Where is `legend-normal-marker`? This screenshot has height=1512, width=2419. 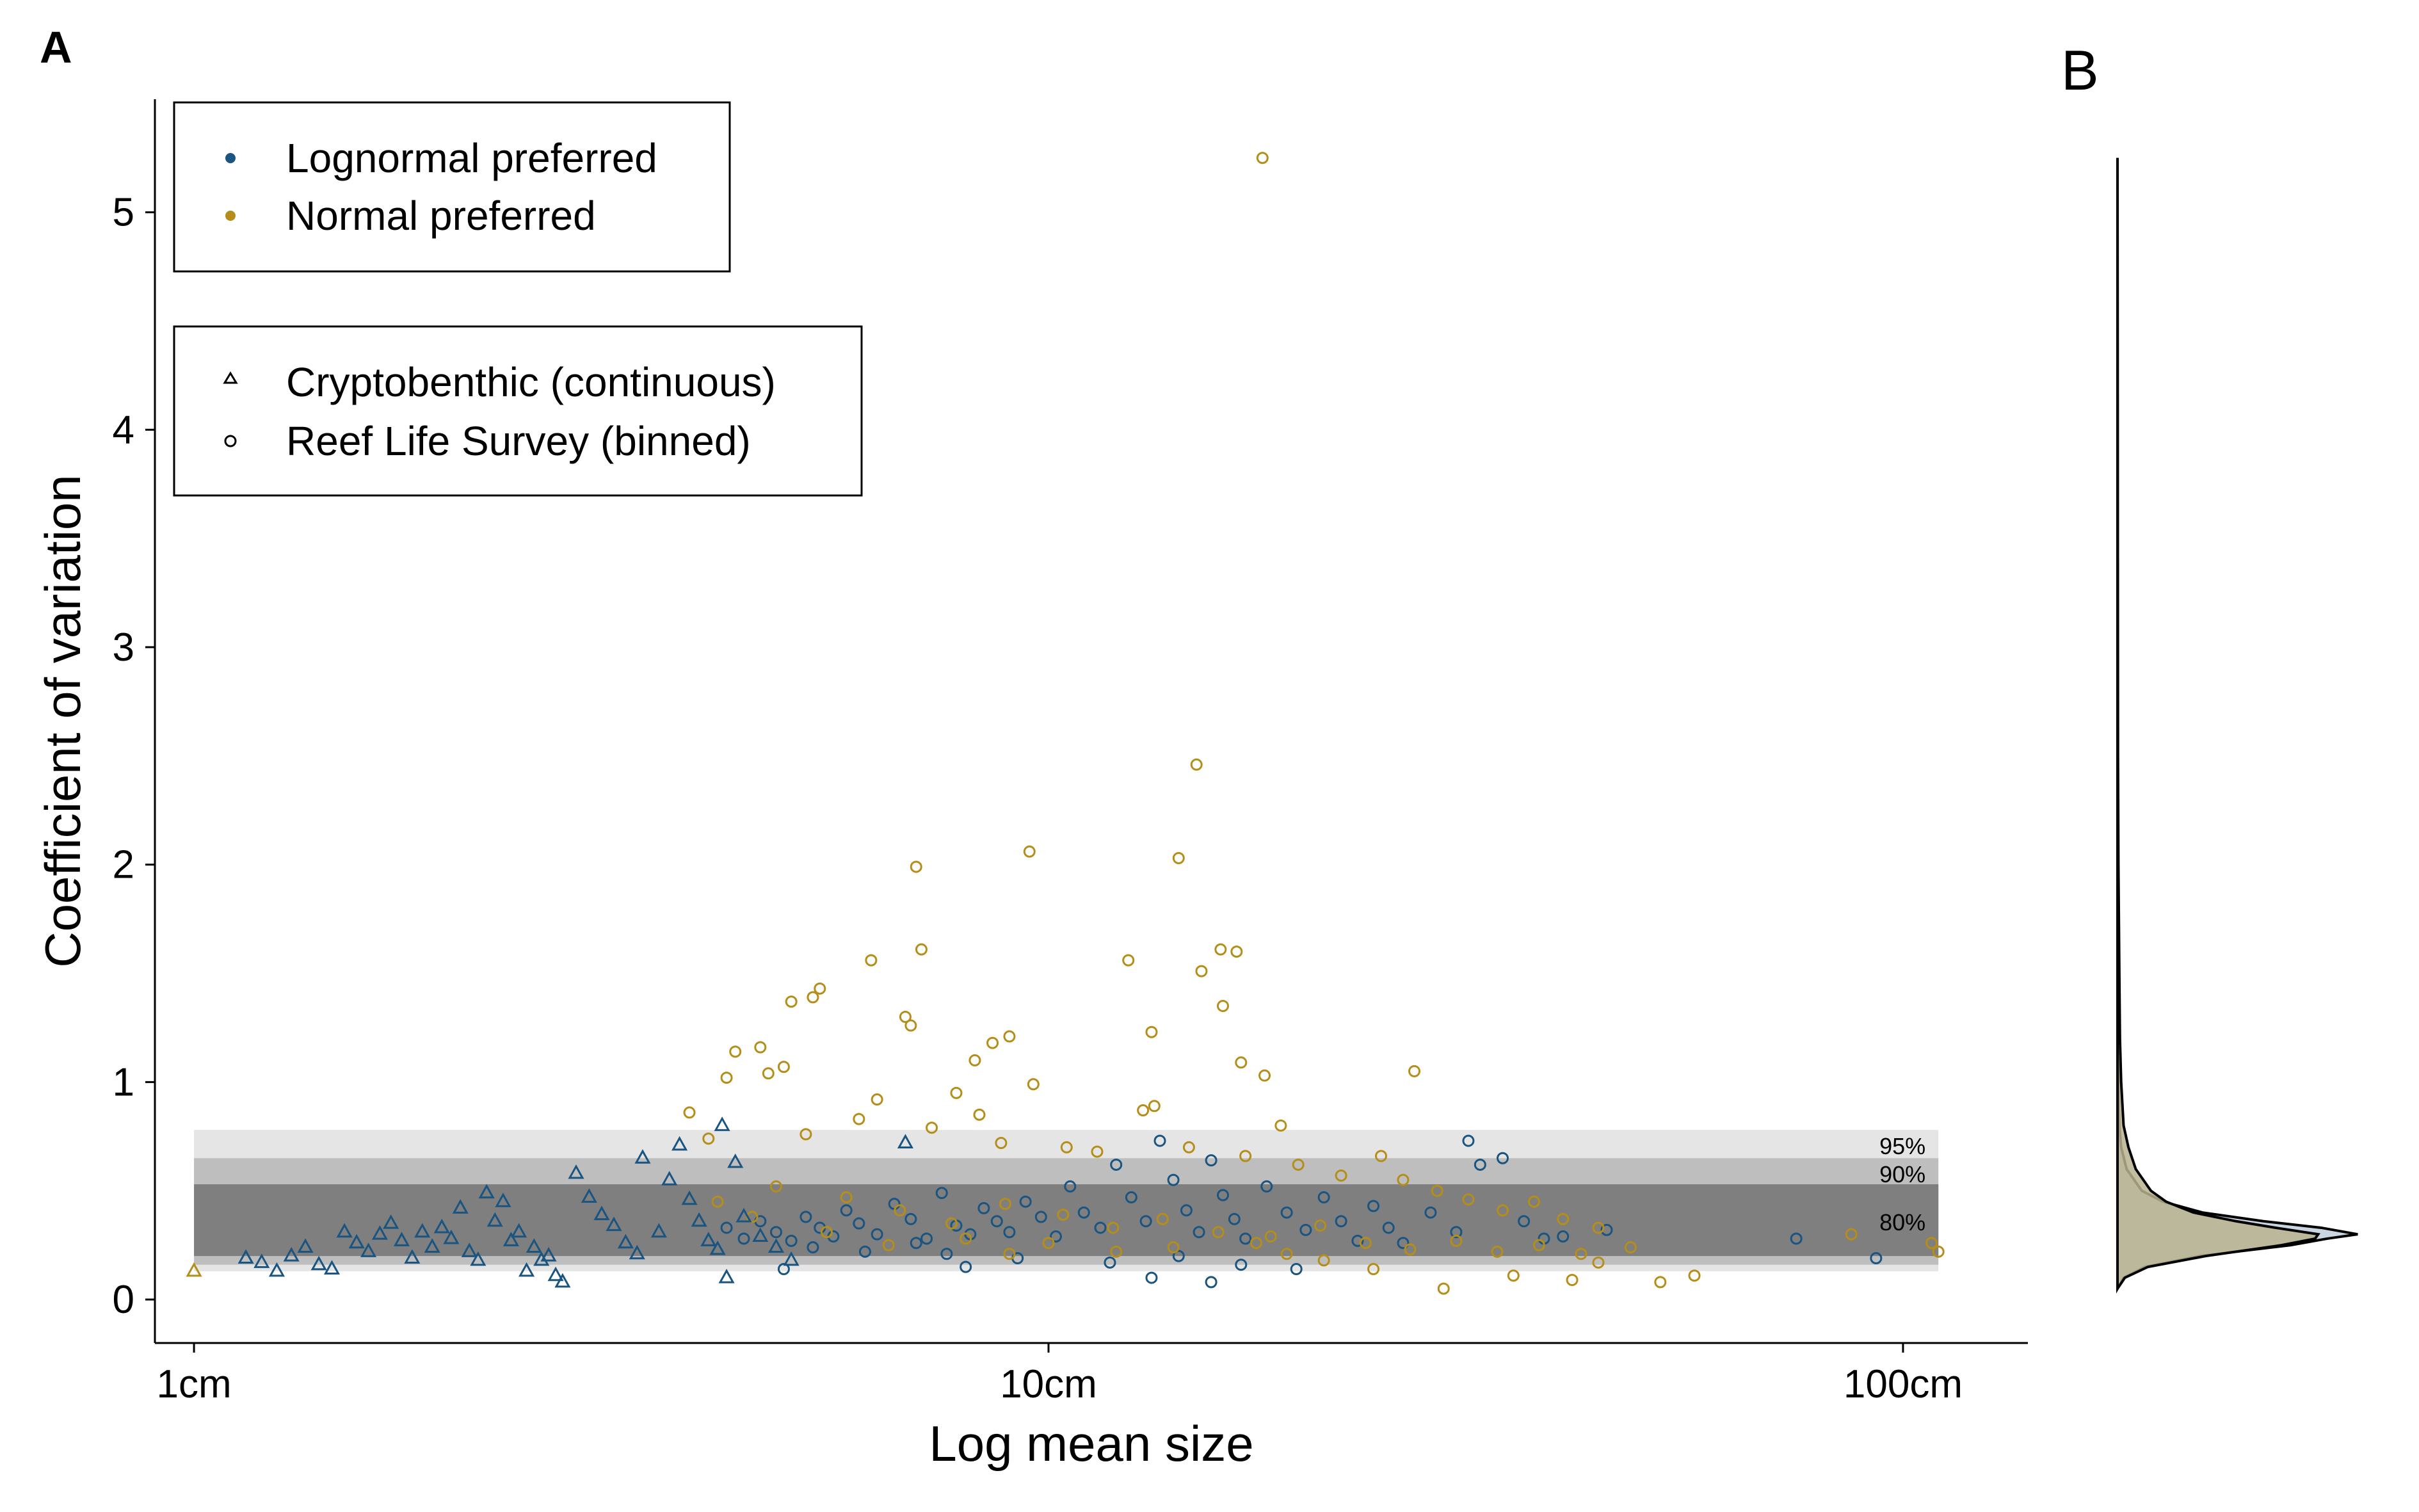
legend-normal-marker is located at coordinates (230, 216).